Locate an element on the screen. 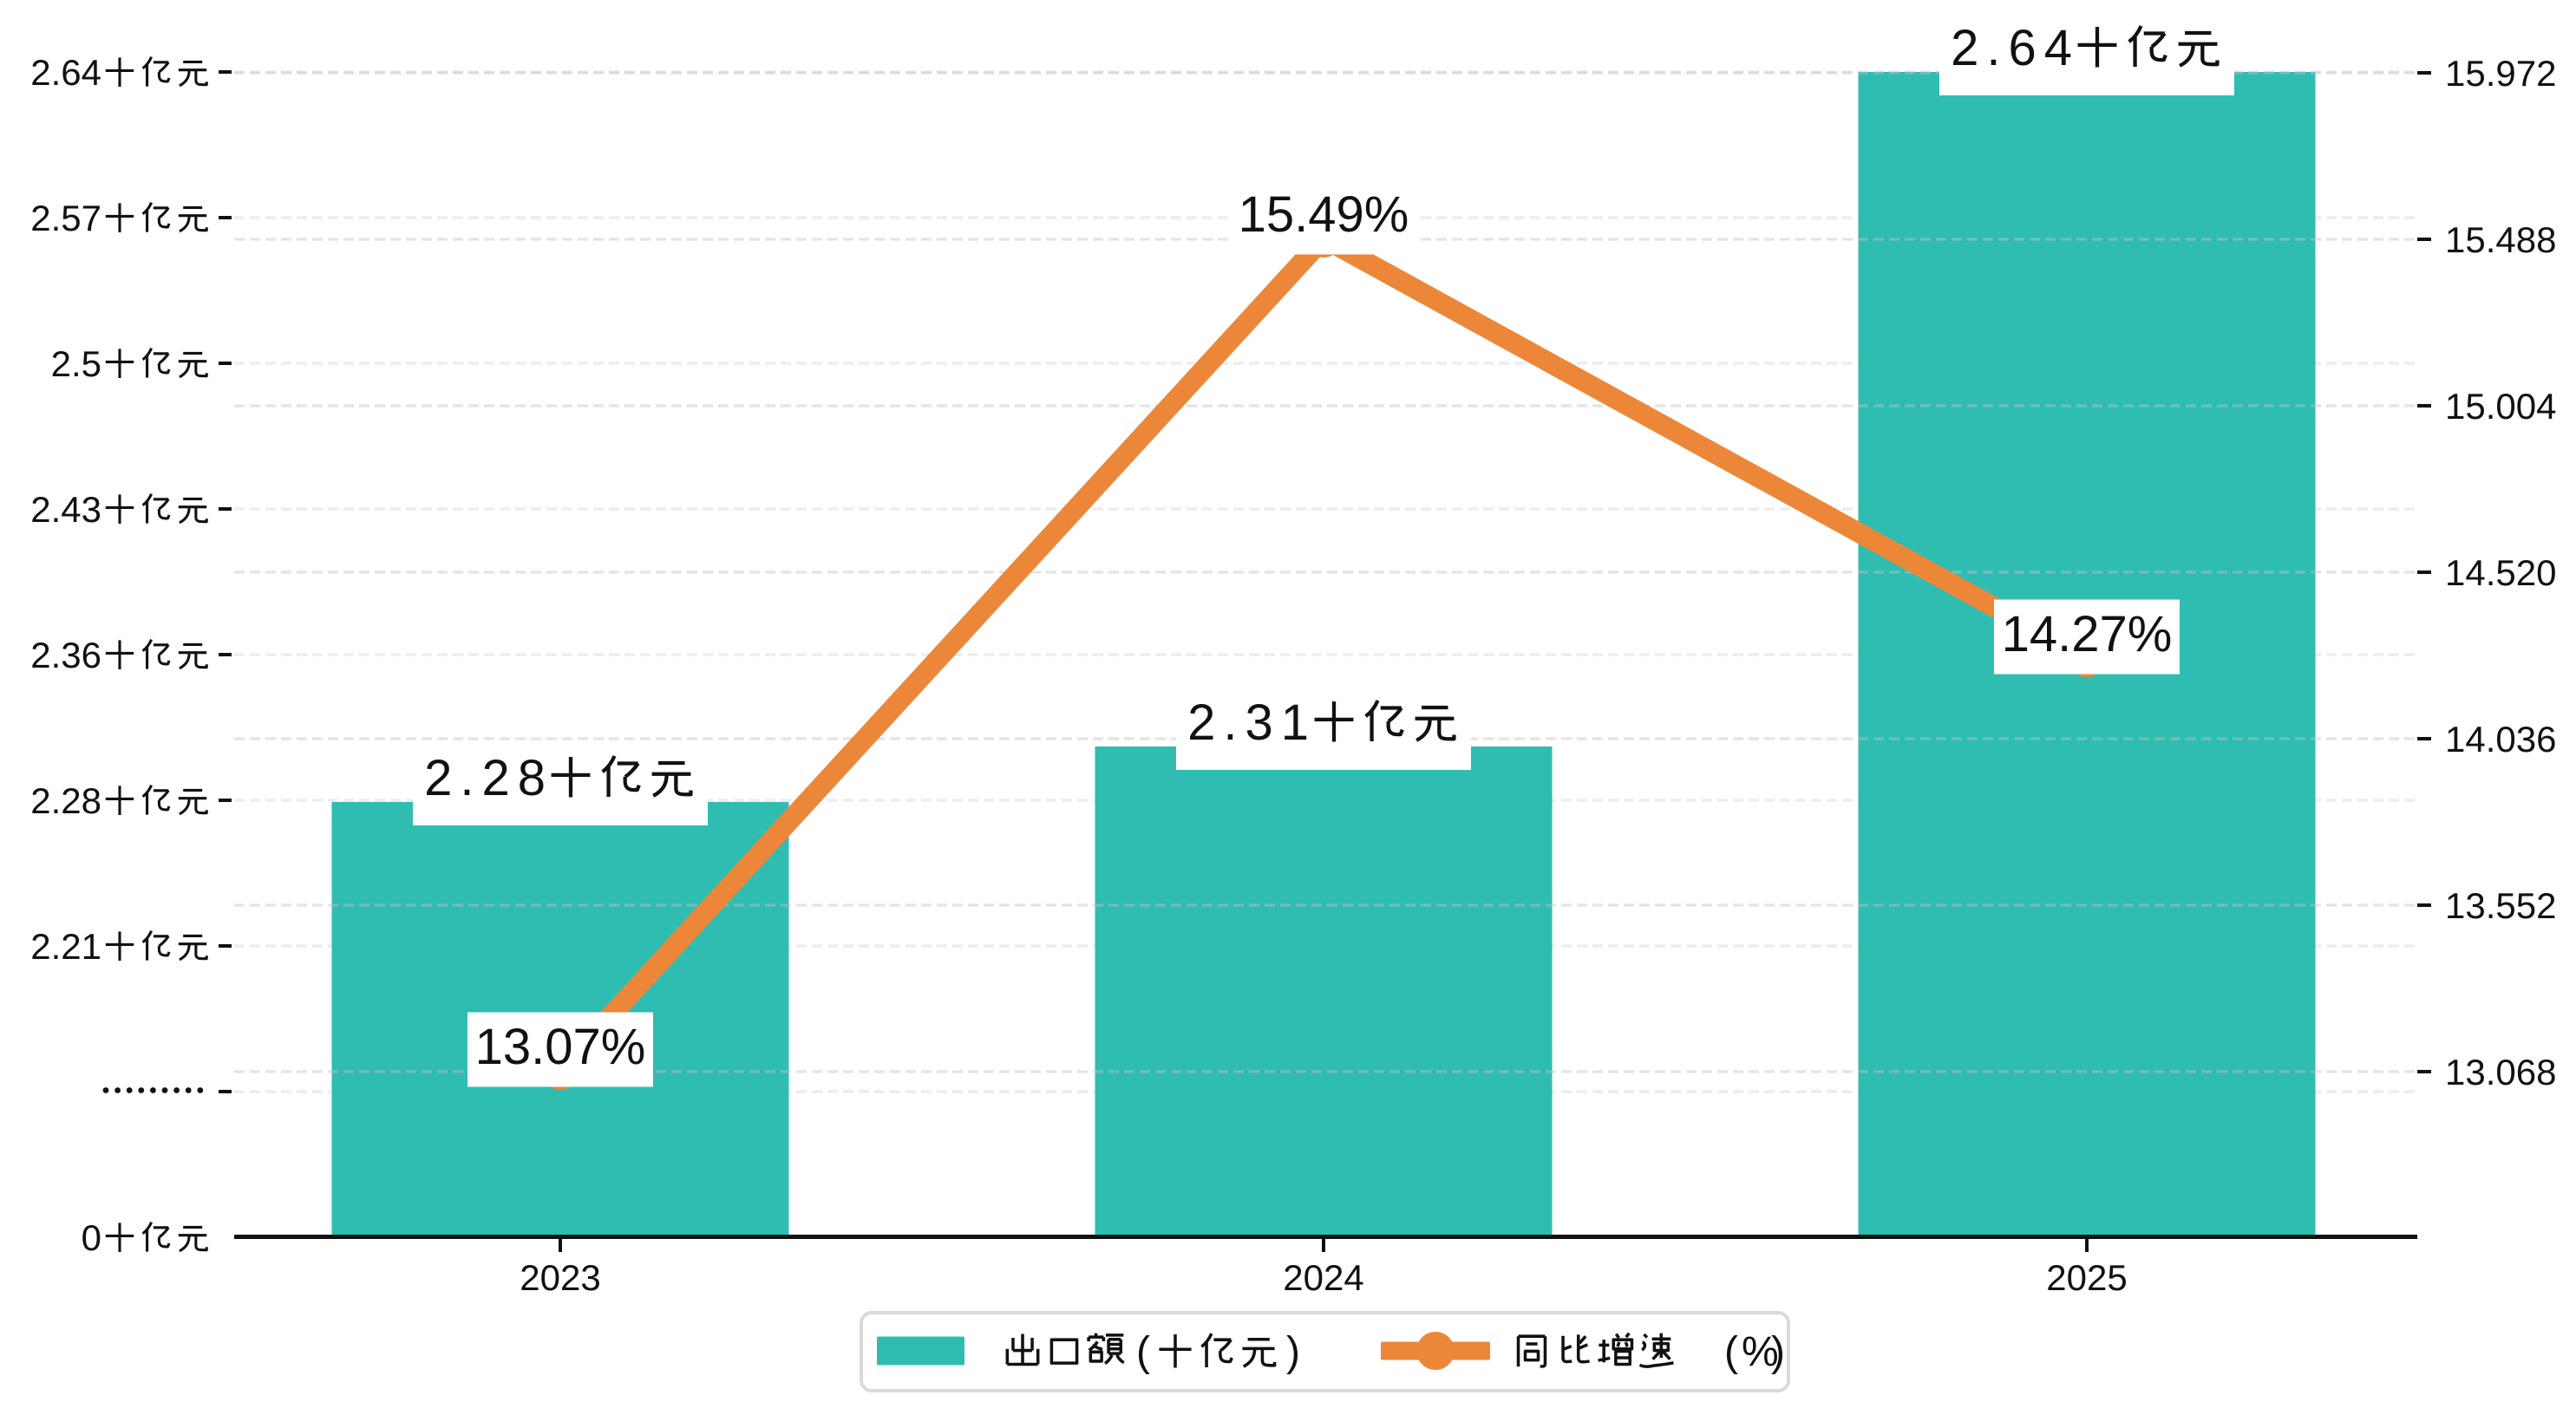 The image size is (2576, 1415). svg-text: 14.520 is located at coordinates (2500, 572).